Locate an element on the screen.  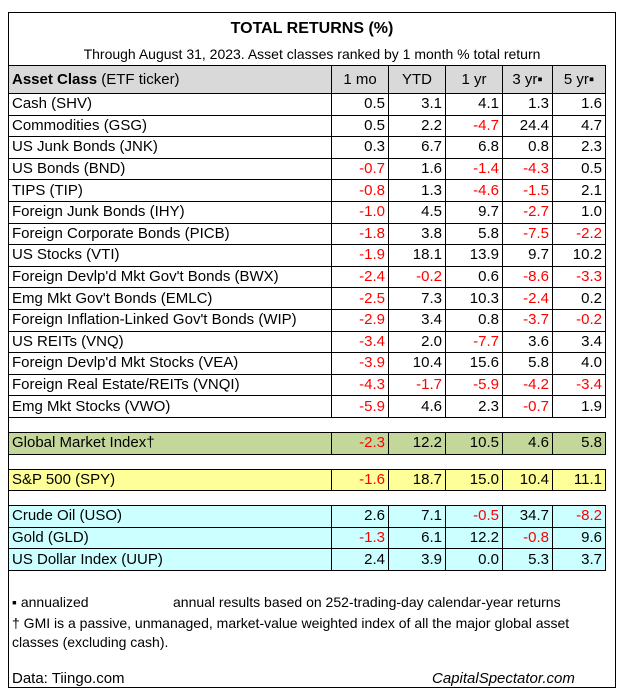
table-row: US Stocks (VTI) -1.9 18.1 13.9 9.7 10.2 is located at coordinates (307, 255).